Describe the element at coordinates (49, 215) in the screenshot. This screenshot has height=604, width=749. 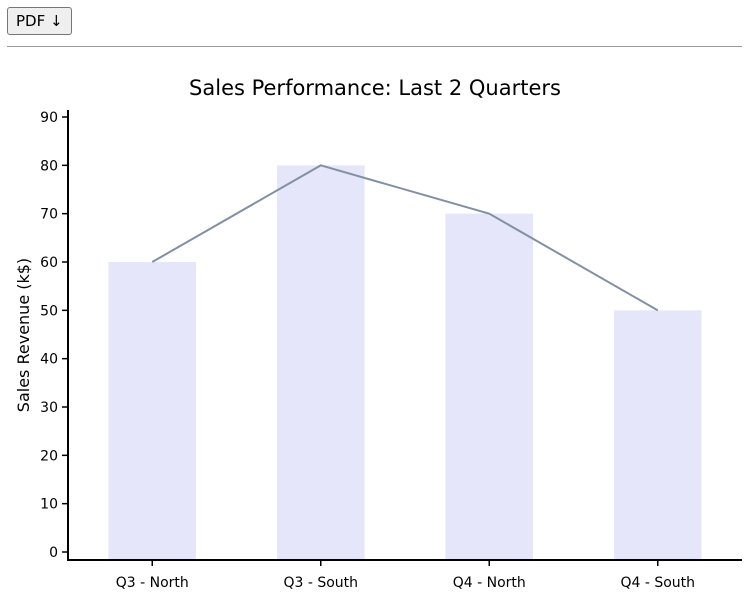
I see `y-tick-label: 70` at that location.